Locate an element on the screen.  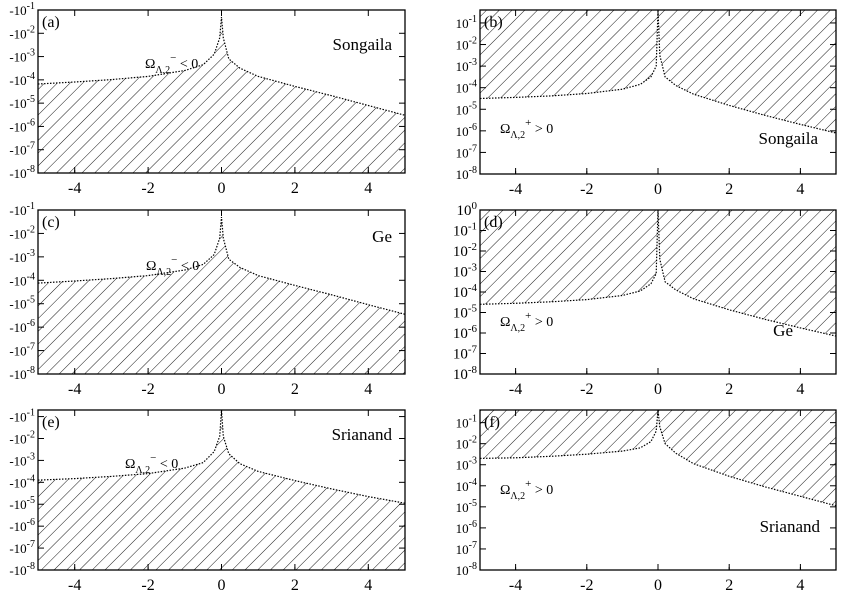
panel-label: (e) is located at coordinates (51, 422).